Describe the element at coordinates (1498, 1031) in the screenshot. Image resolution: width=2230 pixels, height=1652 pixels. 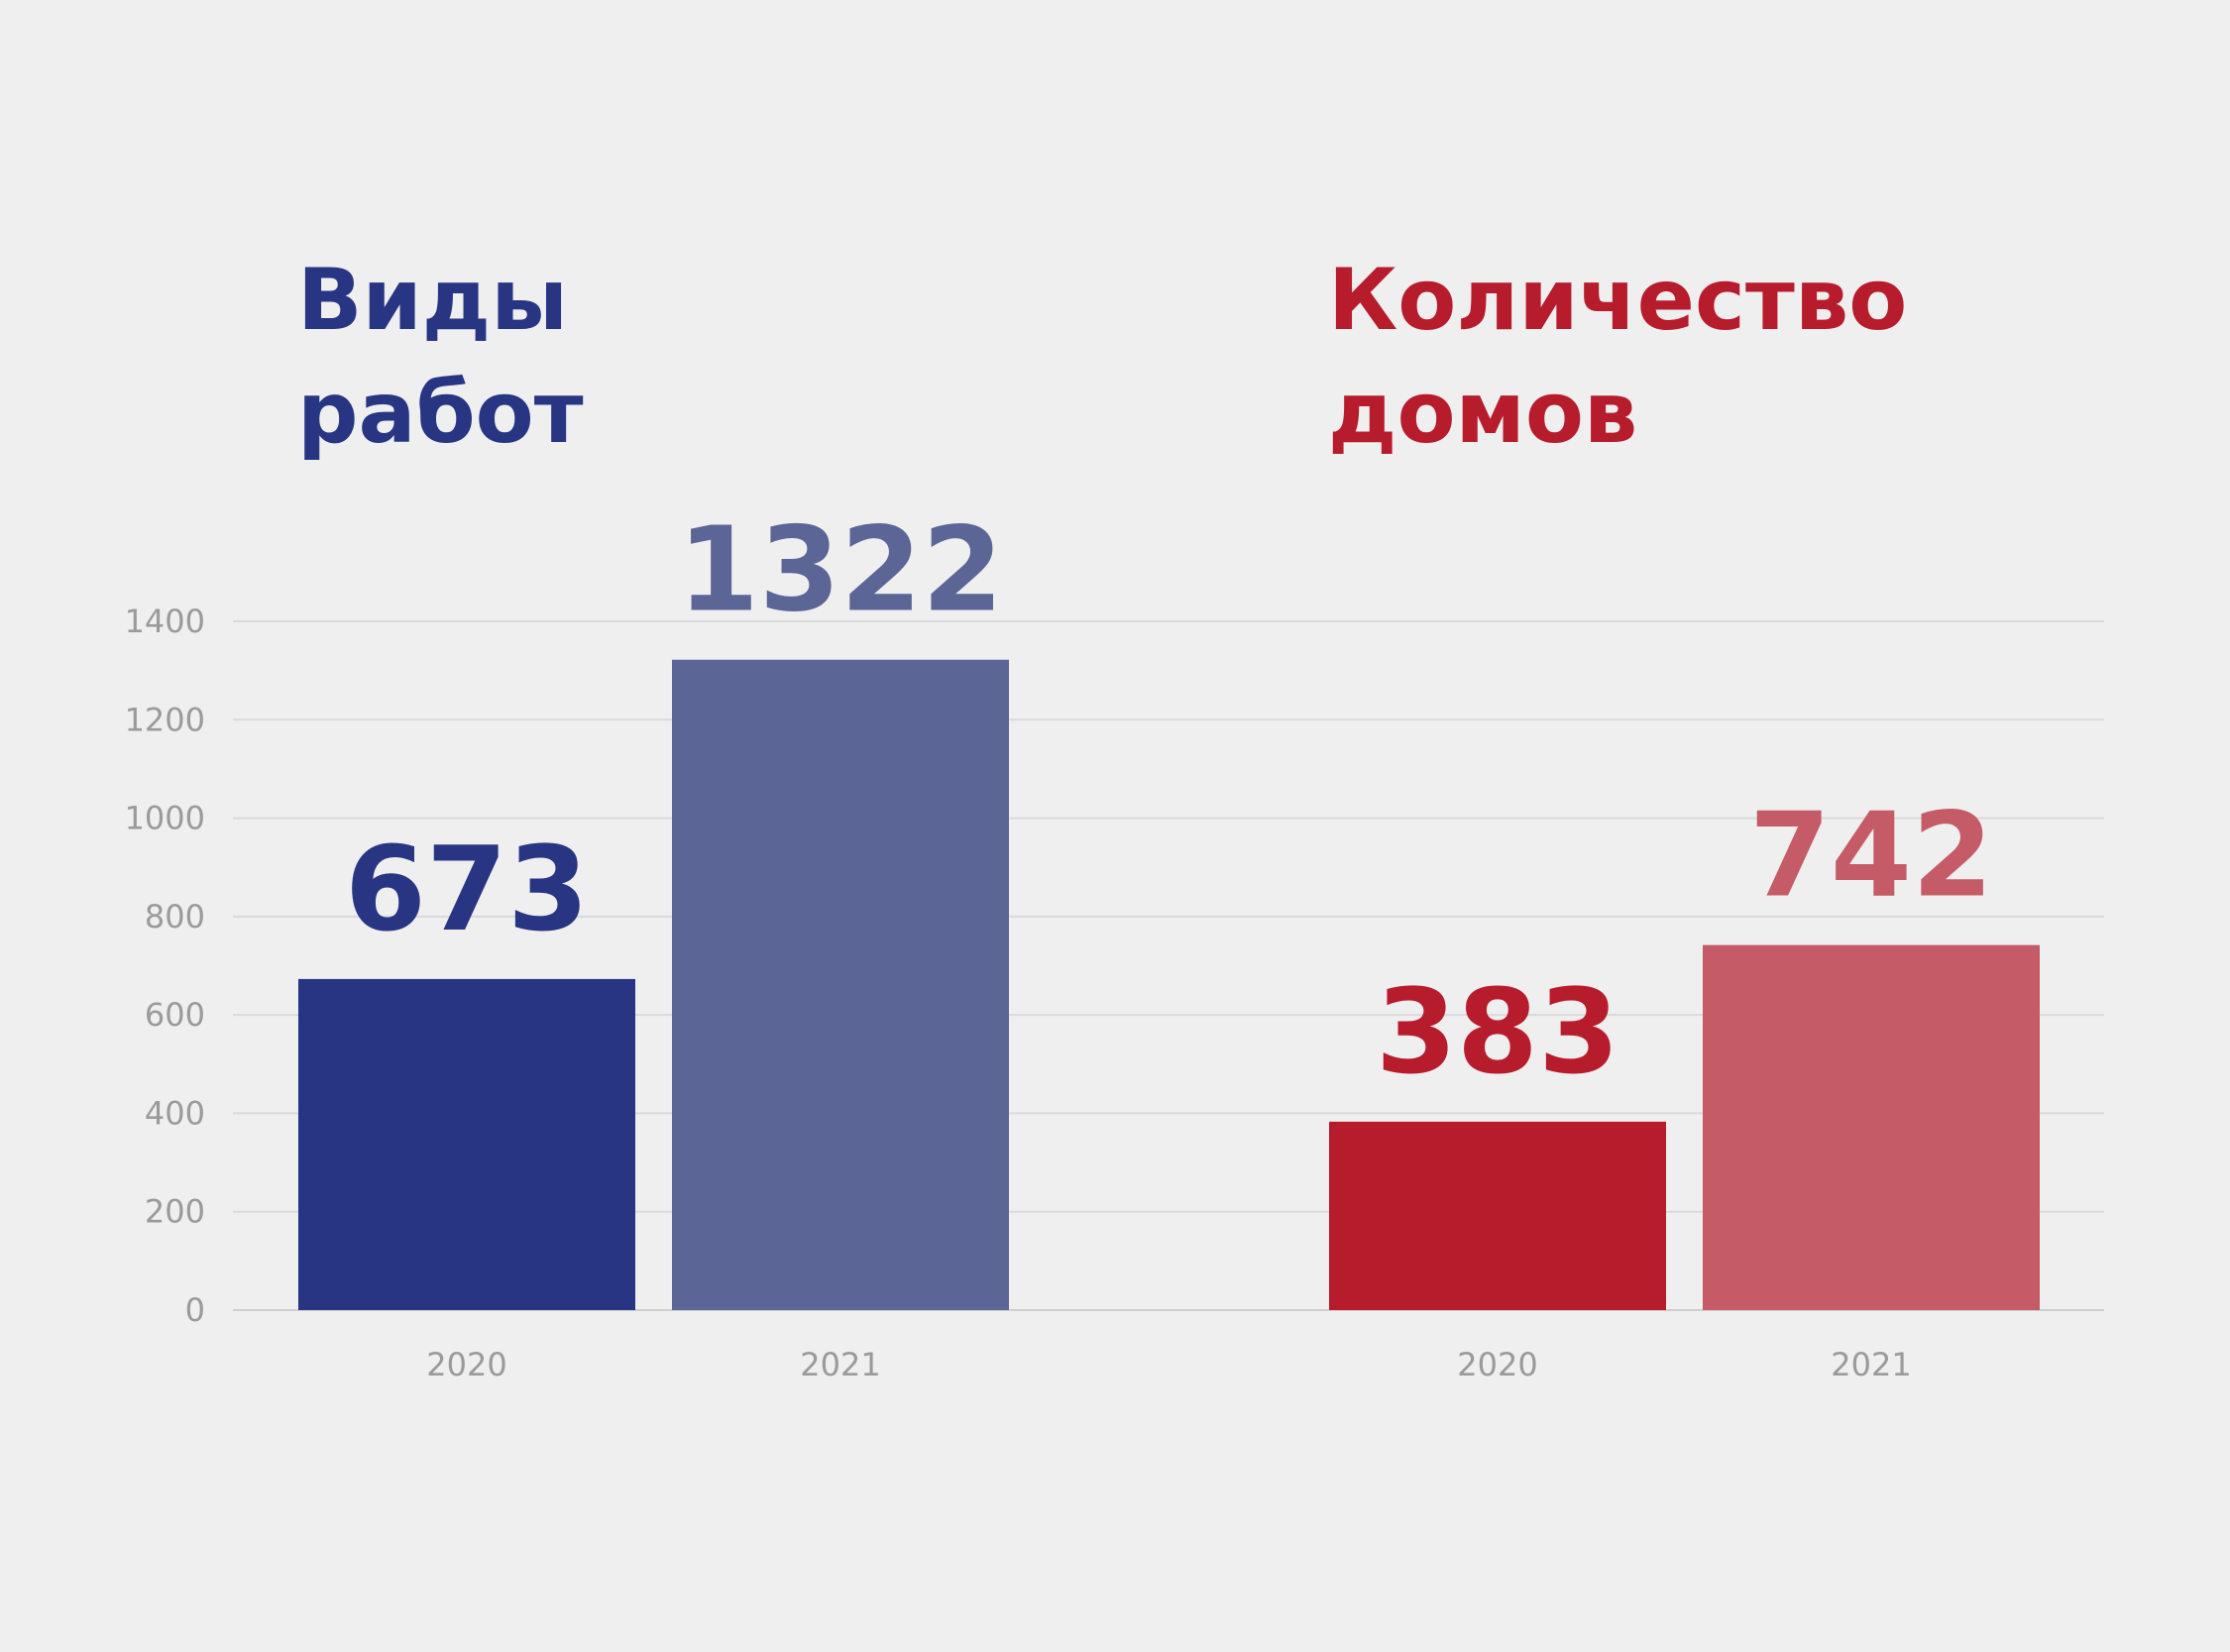
I see `data-label: 383` at that location.